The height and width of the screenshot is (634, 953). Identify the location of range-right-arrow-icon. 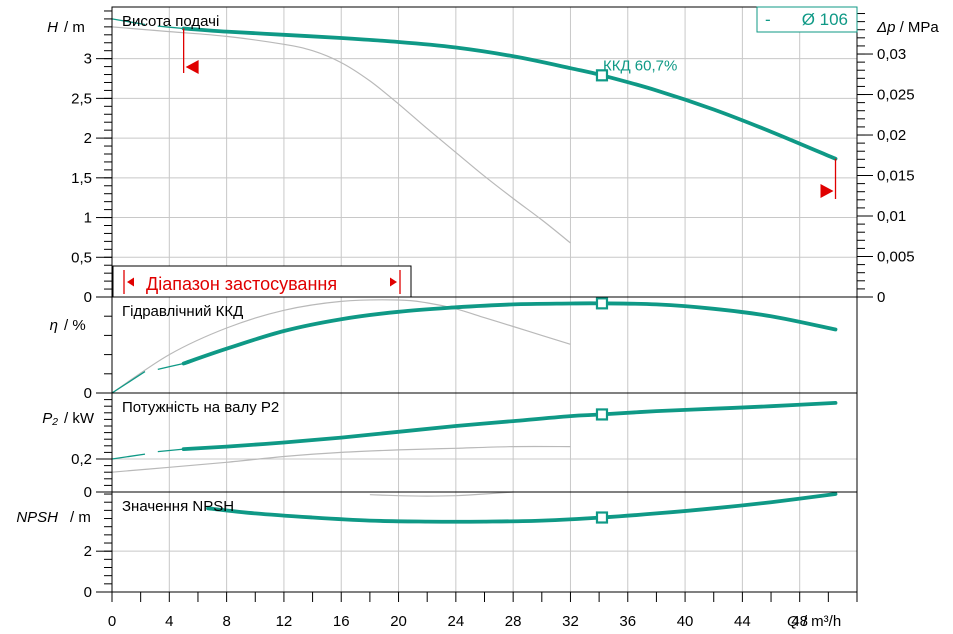
(393, 282).